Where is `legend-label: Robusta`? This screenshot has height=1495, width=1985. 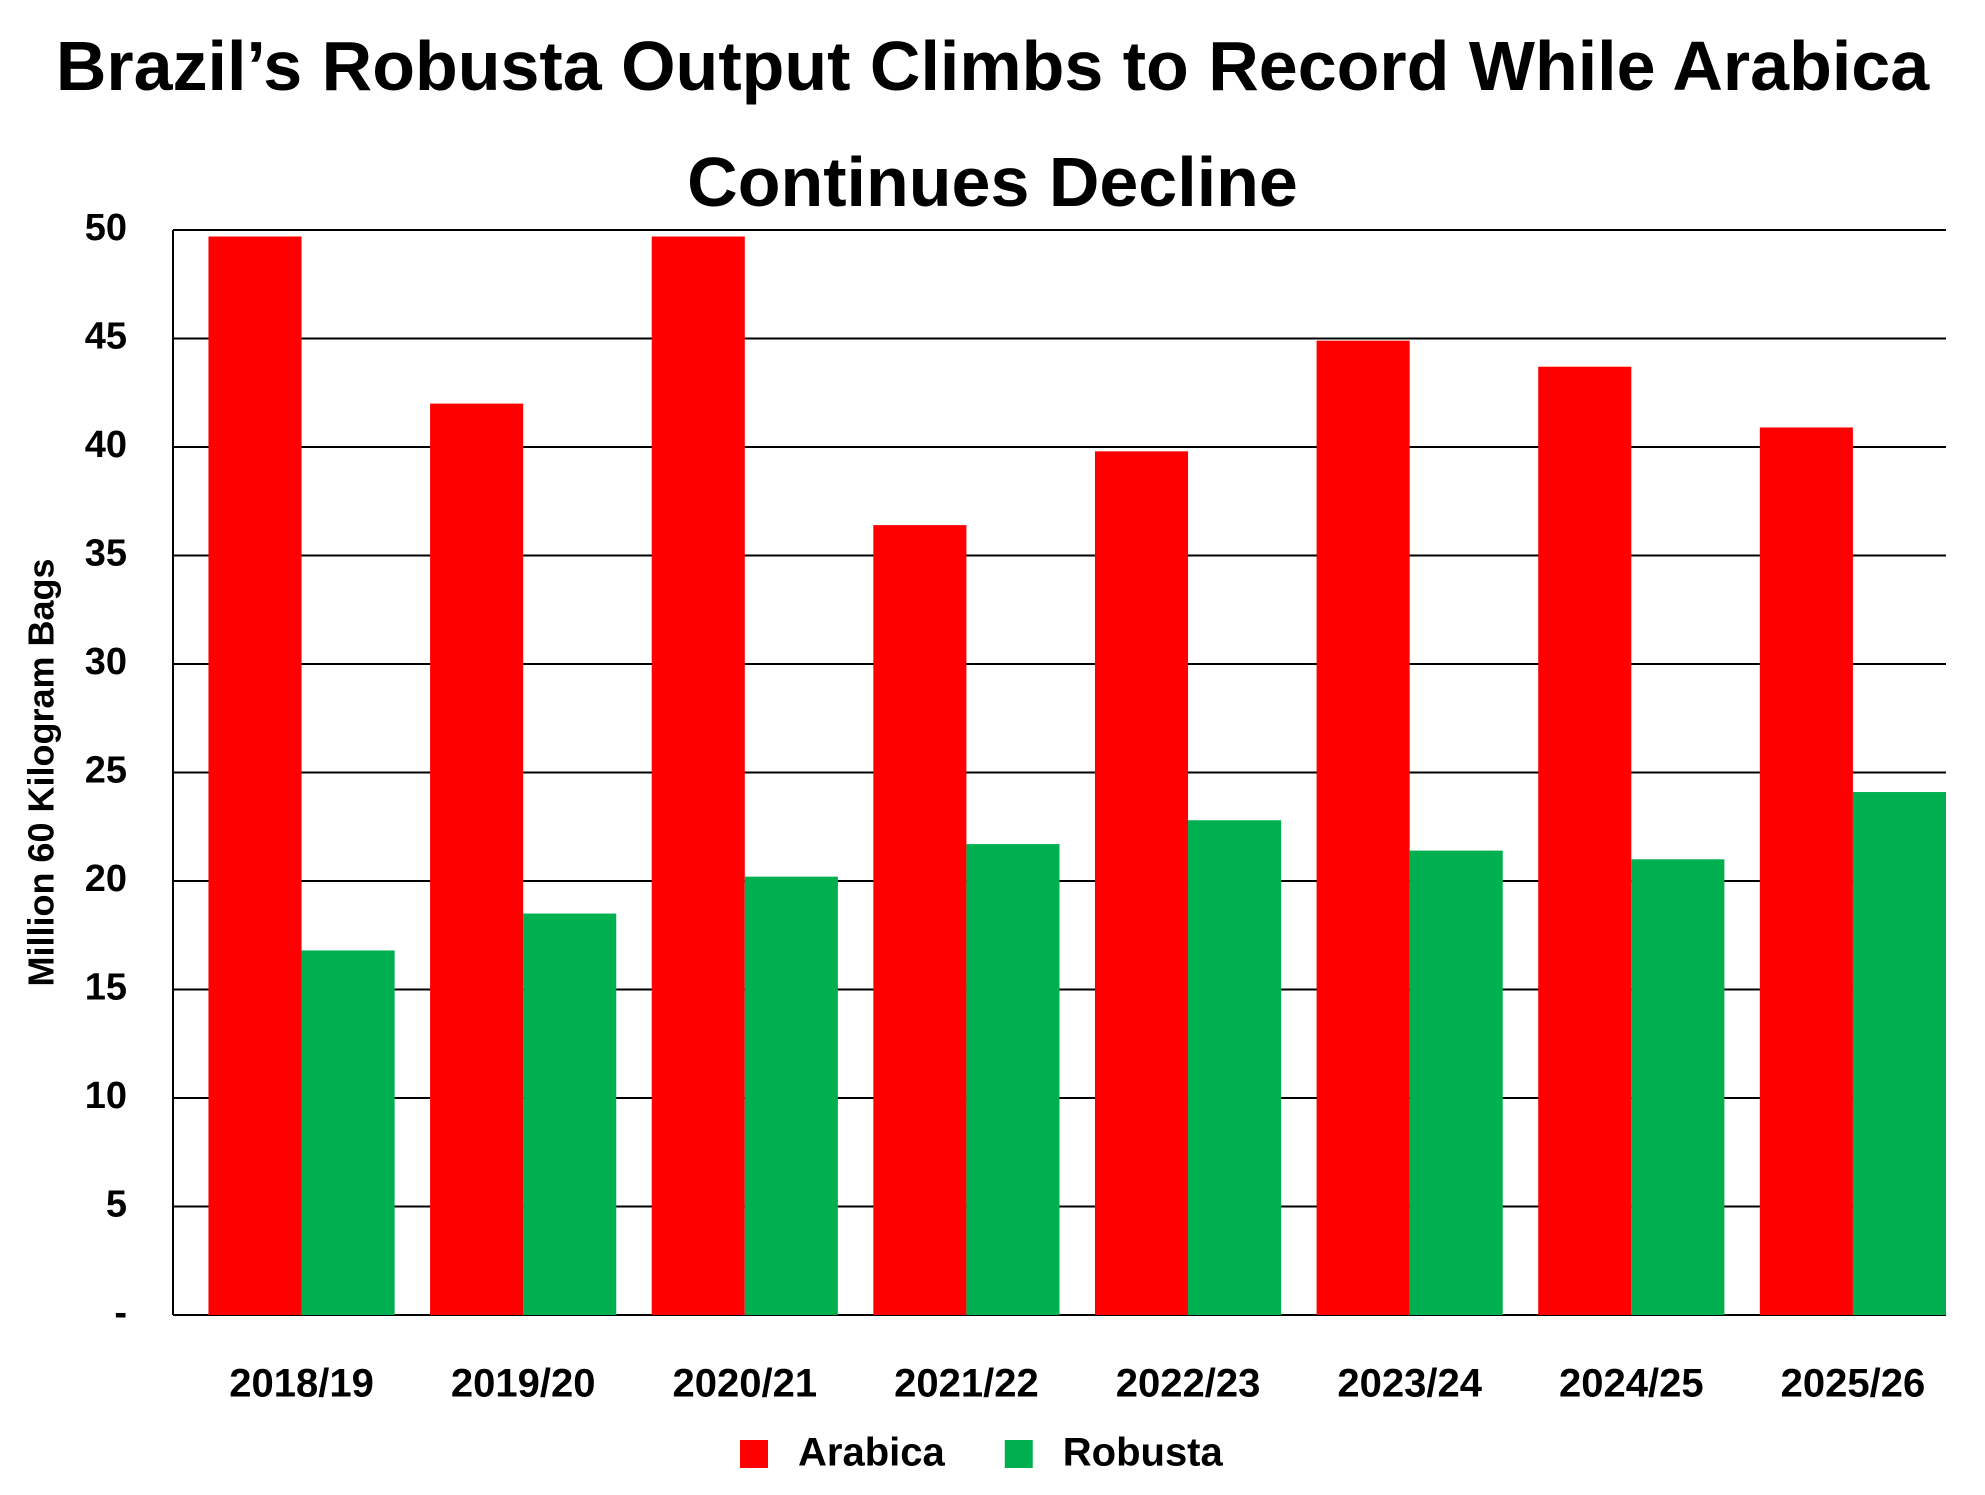 legend-label: Robusta is located at coordinates (1143, 1453).